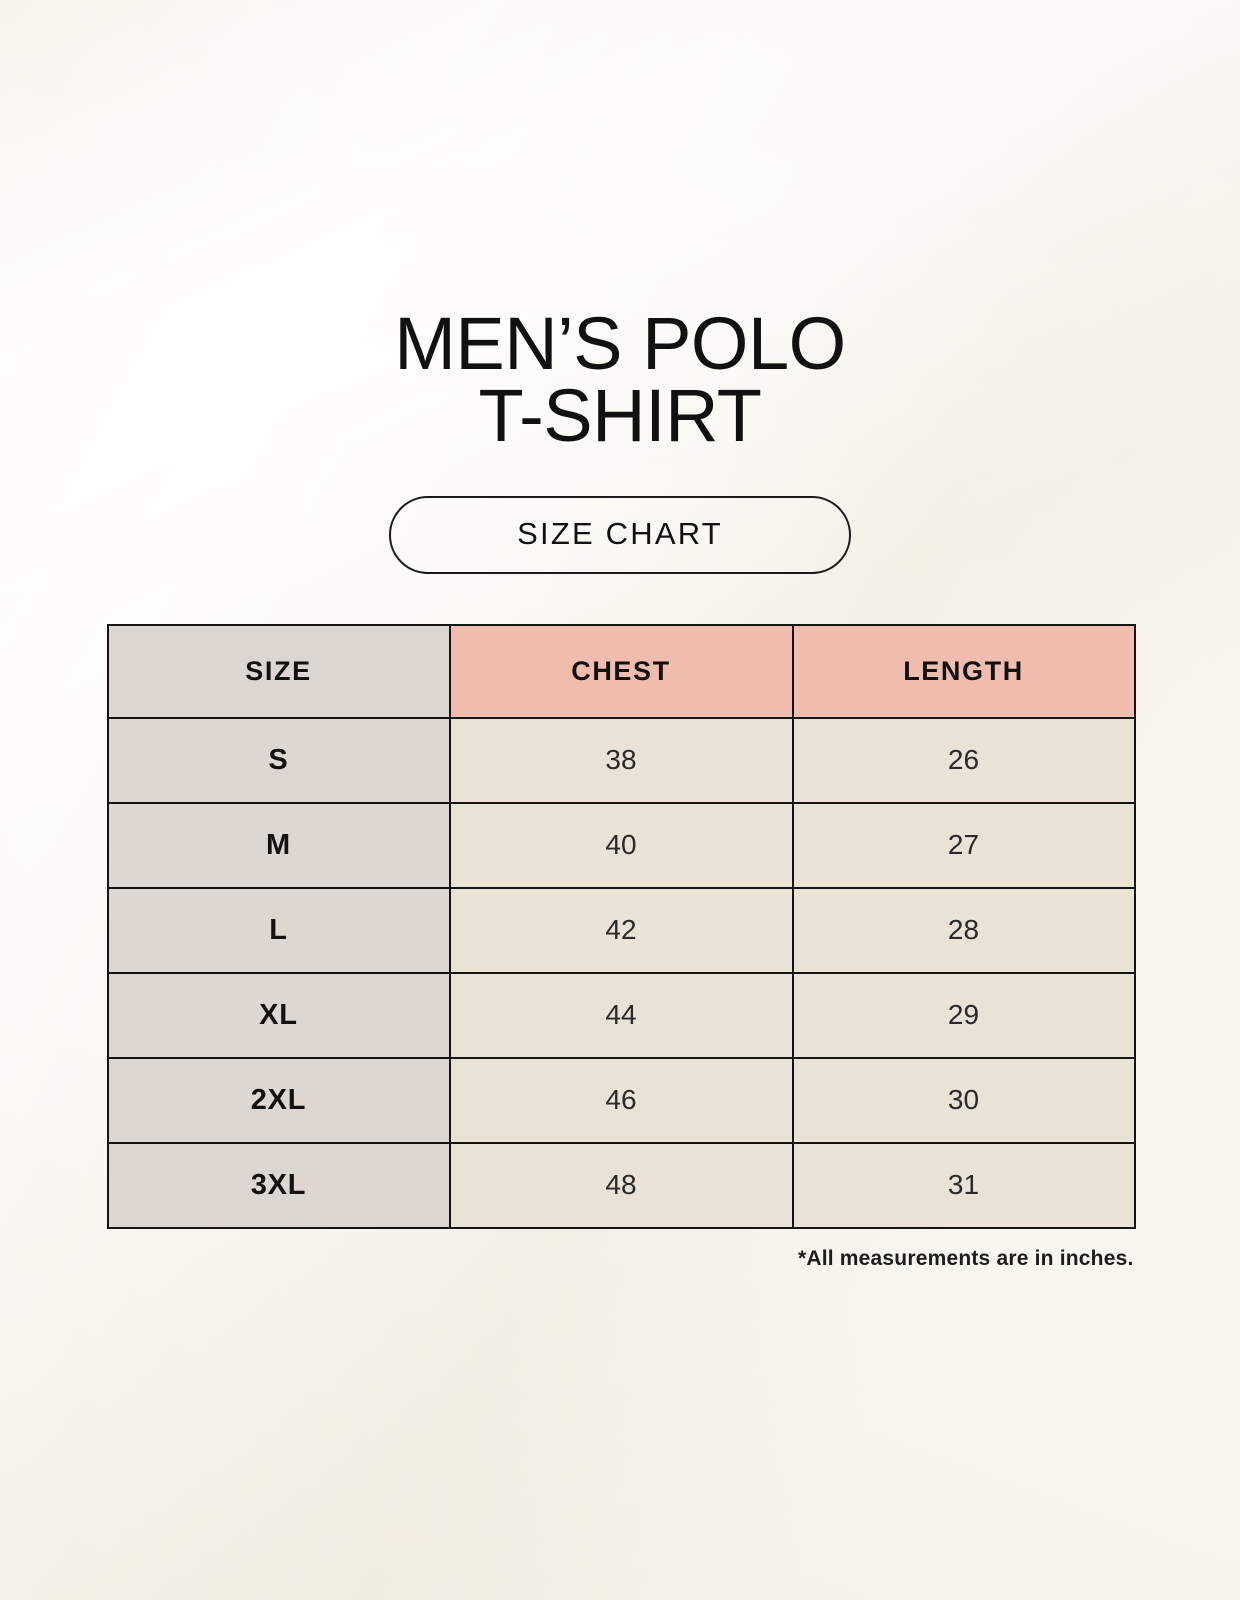 Image resolution: width=1240 pixels, height=1600 pixels. I want to click on cell-chest: 46, so click(621, 1100).